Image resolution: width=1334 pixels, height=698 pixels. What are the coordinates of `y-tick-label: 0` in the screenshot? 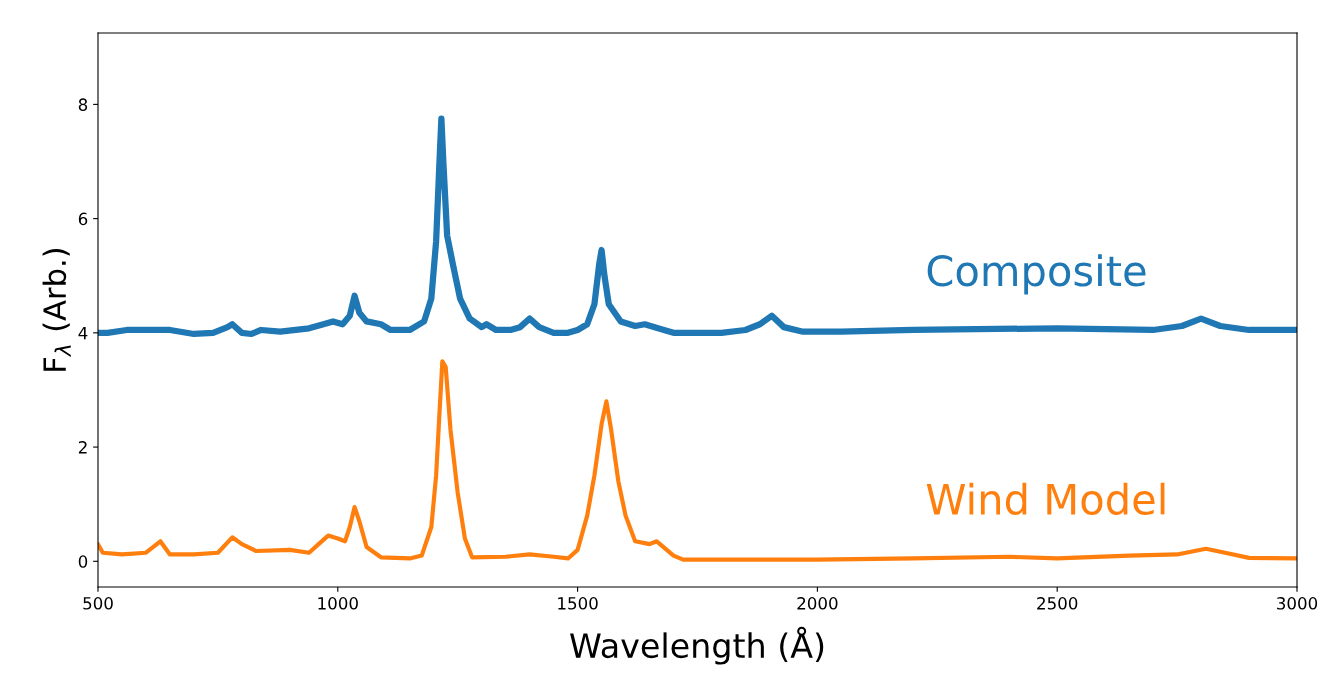 It's located at (83, 561).